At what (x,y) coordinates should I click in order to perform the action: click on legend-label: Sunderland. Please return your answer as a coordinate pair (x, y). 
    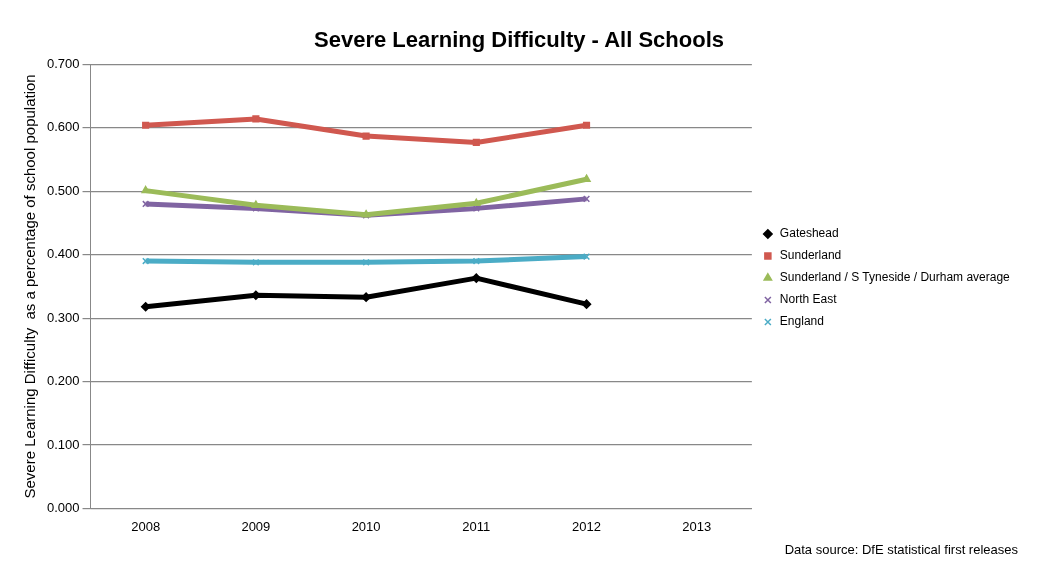
    Looking at the image, I should click on (810, 255).